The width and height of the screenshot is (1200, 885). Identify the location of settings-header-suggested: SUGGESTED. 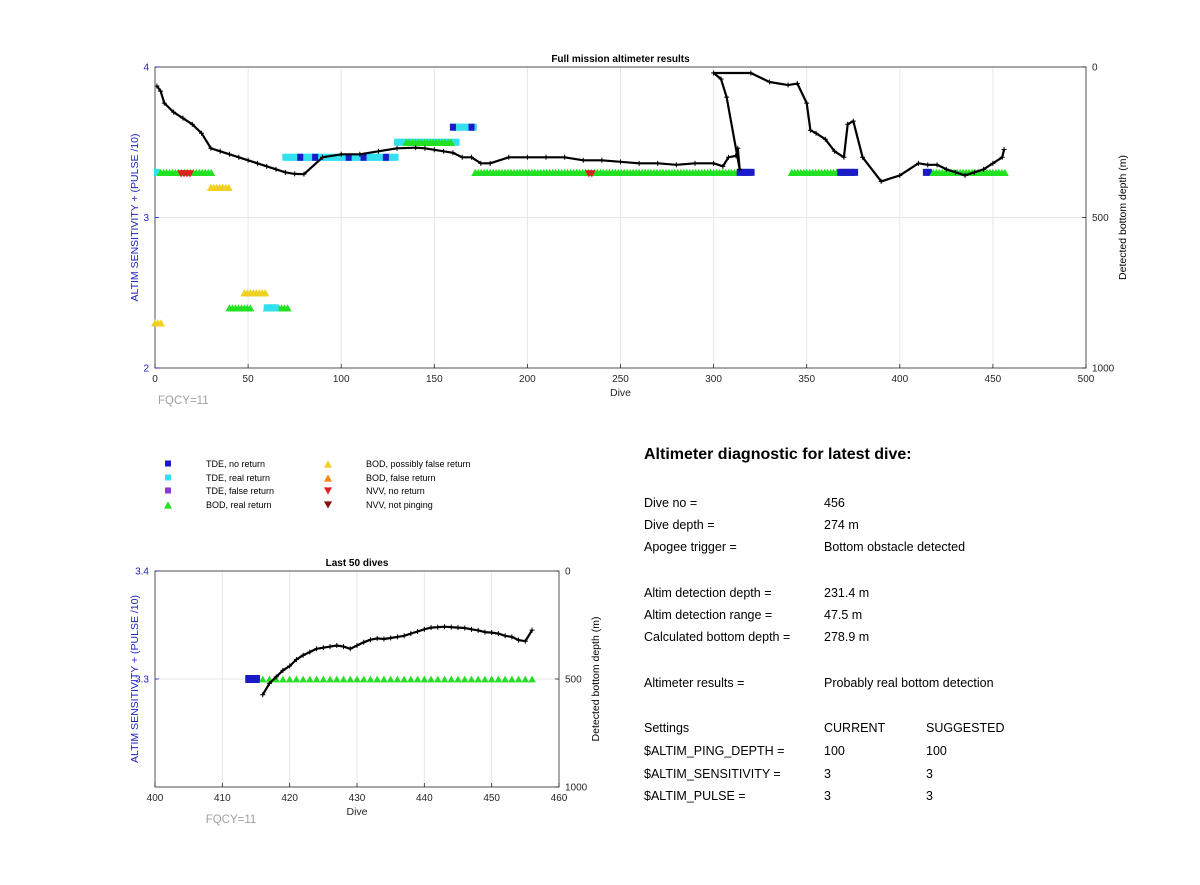
(965, 728).